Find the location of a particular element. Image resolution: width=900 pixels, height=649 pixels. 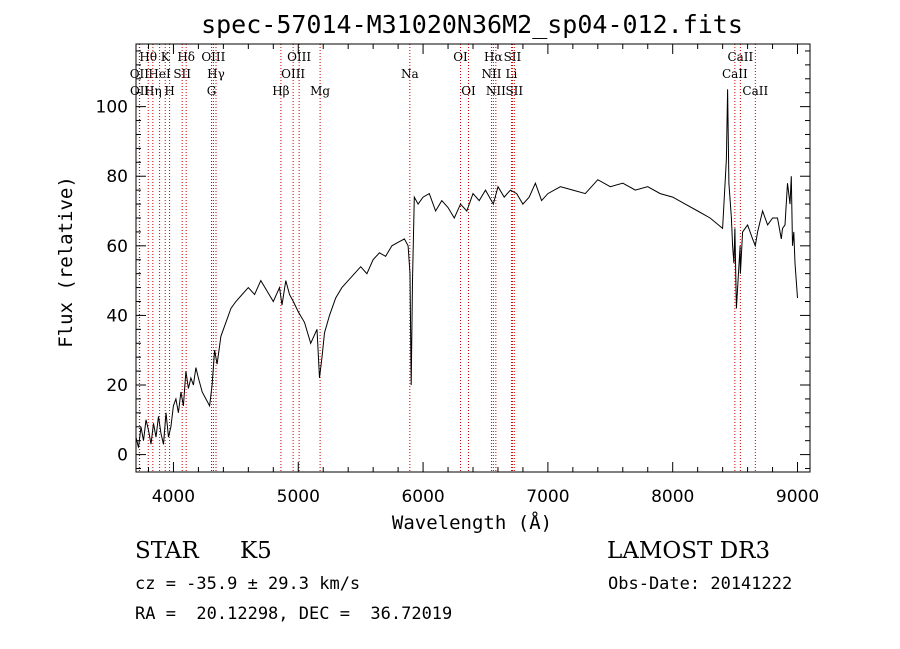

spectral-line-label: K is located at coordinates (166, 57).